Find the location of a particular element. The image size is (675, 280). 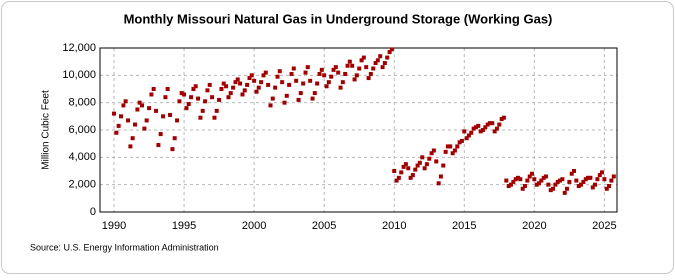

y-tick-label: 10,000 is located at coordinates (79, 75).